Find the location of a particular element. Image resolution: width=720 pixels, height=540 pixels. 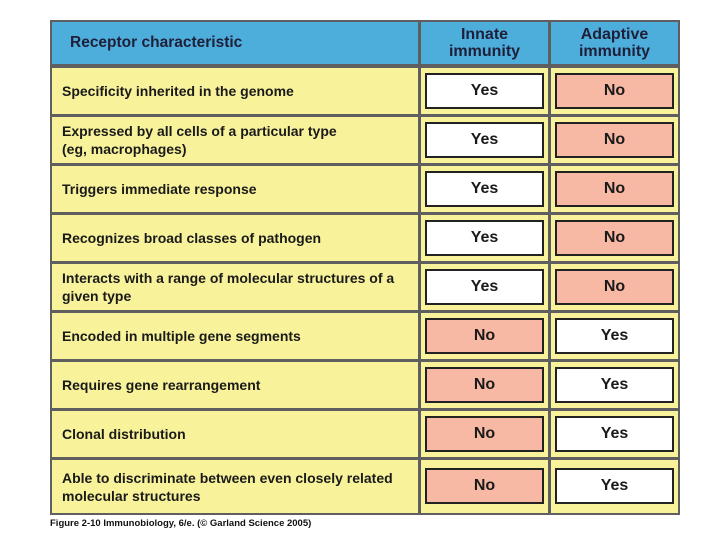

row-label-line1: Encoded in multiple gene segments is located at coordinates (181, 336).